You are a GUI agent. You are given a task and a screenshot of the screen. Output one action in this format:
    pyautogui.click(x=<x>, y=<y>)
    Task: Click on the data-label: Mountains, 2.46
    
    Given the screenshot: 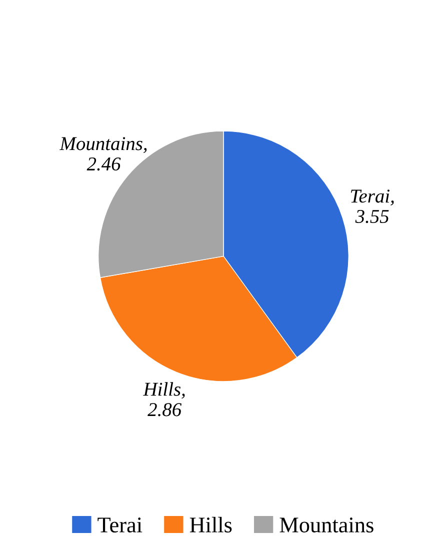 What is the action you would take?
    pyautogui.click(x=103, y=154)
    